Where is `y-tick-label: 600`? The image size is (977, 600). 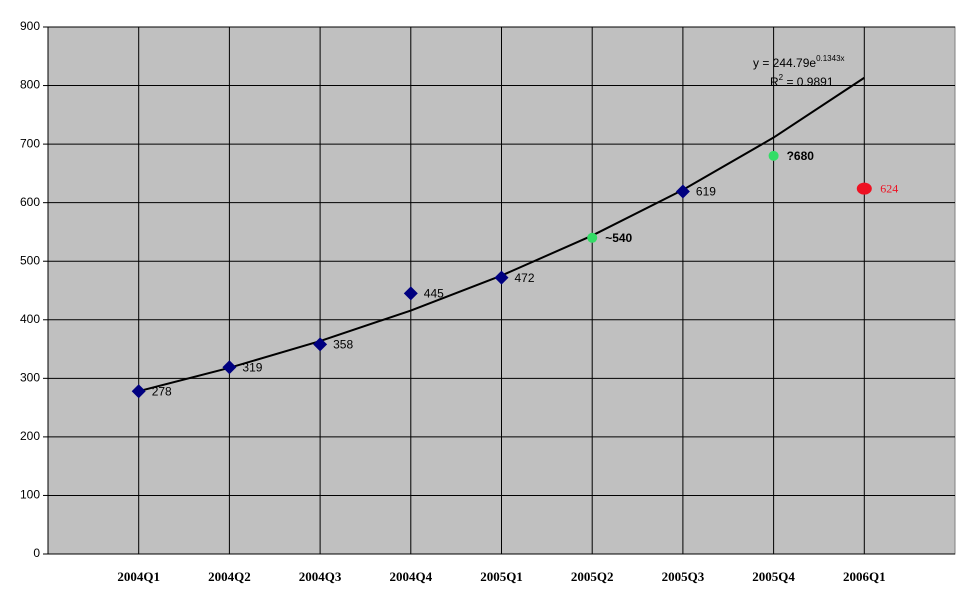 y-tick-label: 600 is located at coordinates (30, 202).